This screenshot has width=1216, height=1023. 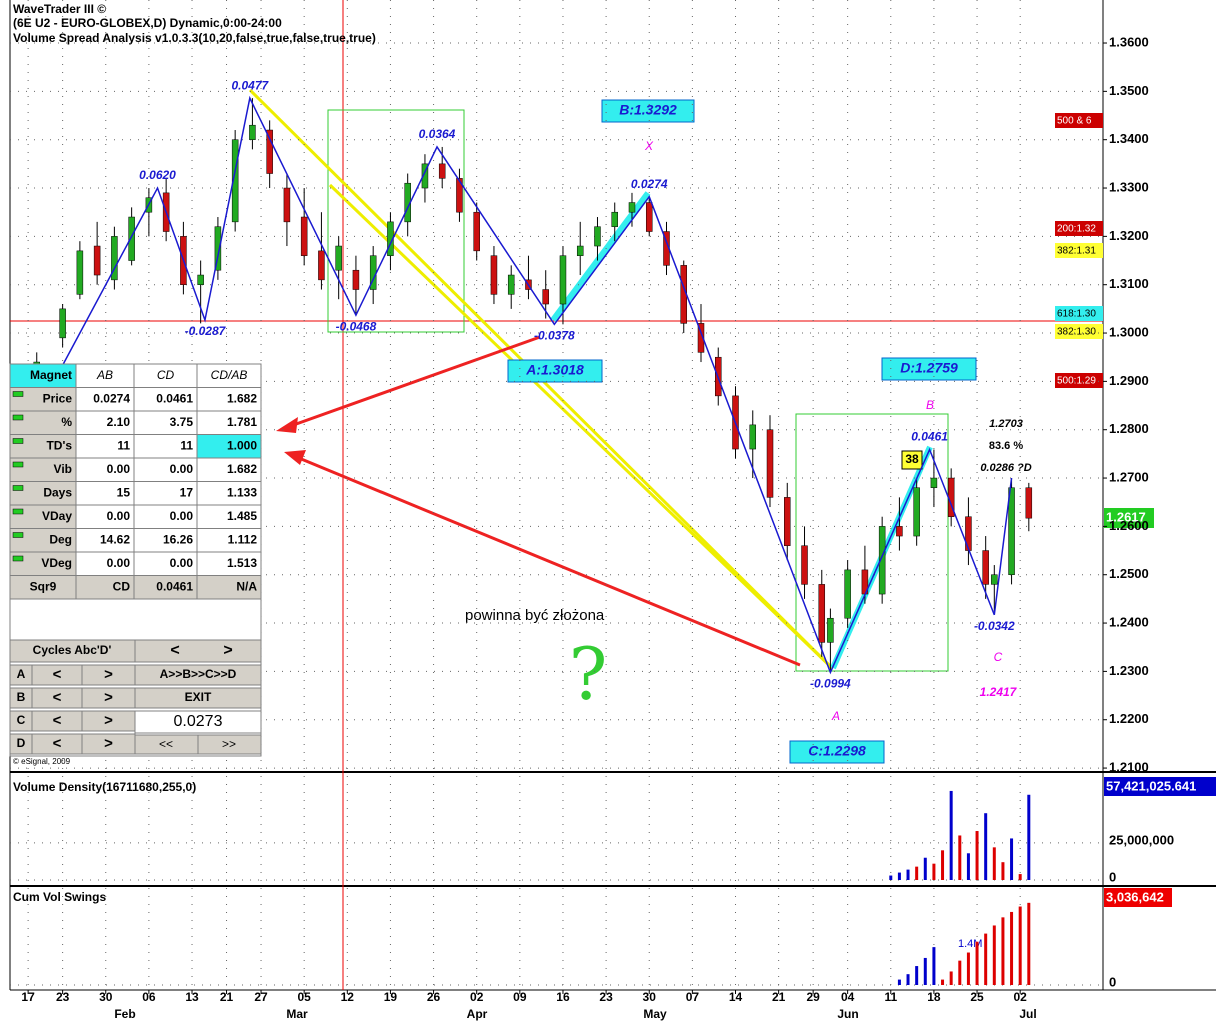 What do you see at coordinates (43, 586) in the screenshot?
I see `table-cell-text: Sqr9` at bounding box center [43, 586].